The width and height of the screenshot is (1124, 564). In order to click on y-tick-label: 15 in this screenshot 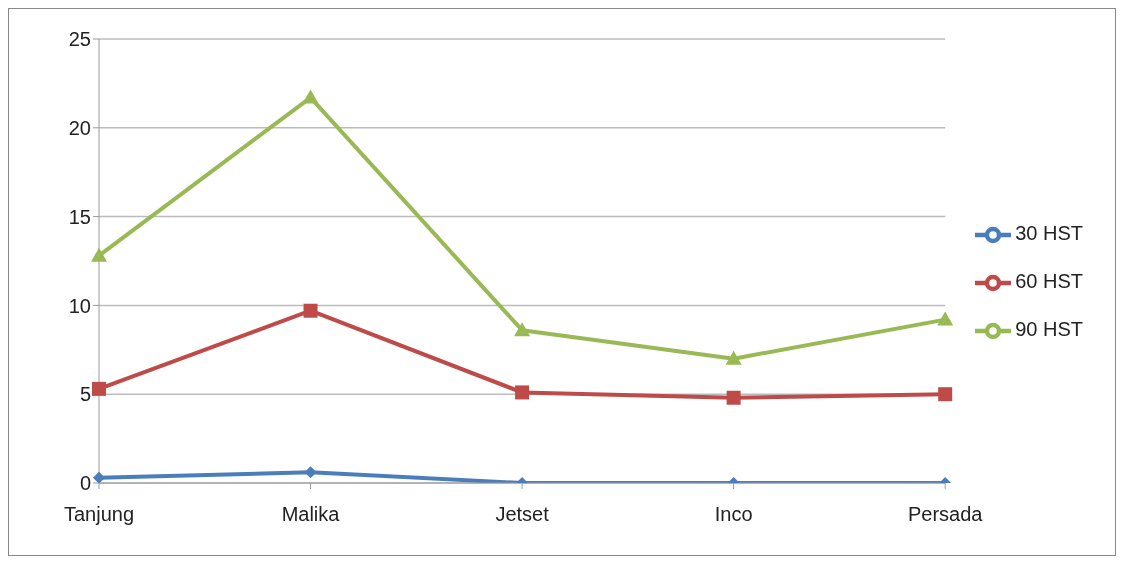, I will do `click(79, 216)`.